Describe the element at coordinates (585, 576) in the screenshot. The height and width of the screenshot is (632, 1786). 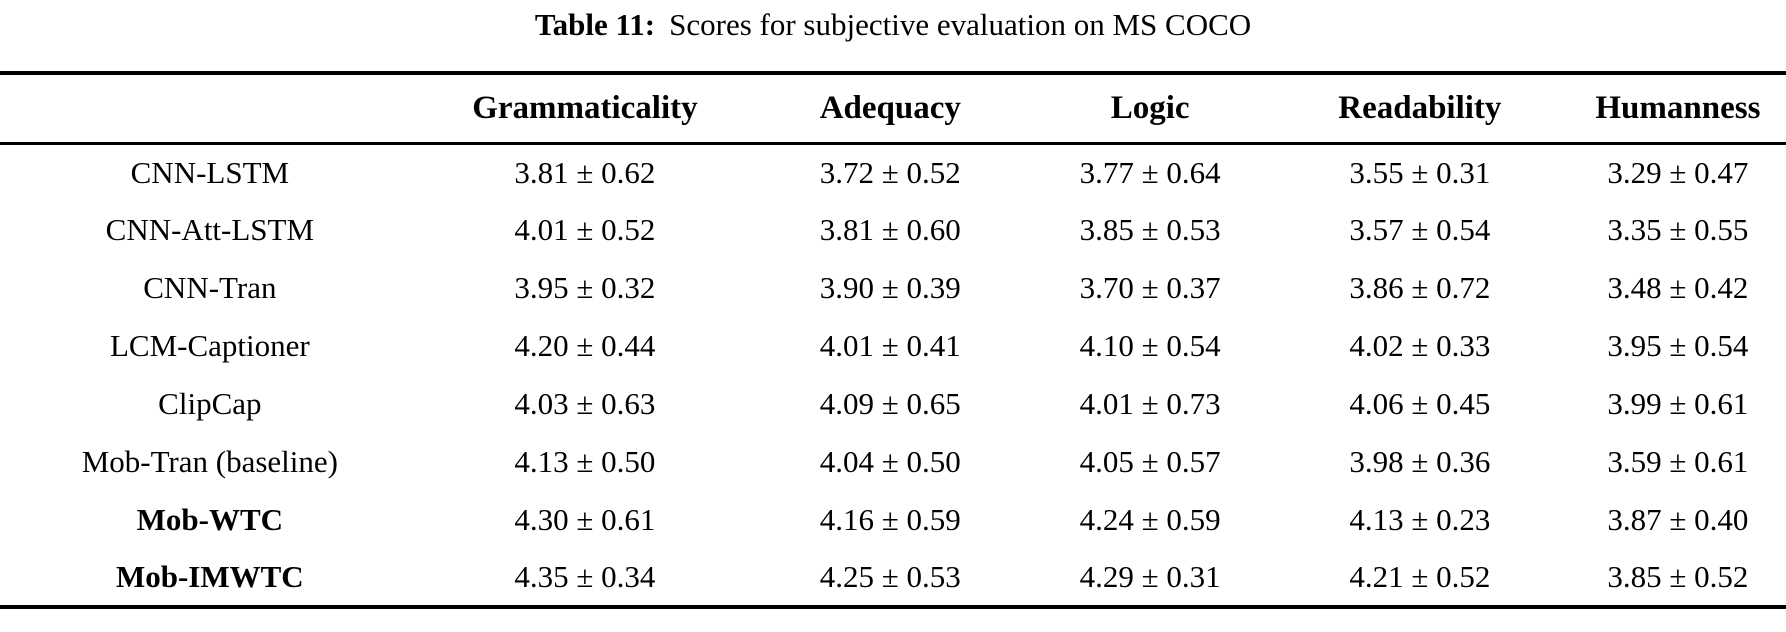
I see `cell-grammaticality-score: 4.35 ± 0.34` at that location.